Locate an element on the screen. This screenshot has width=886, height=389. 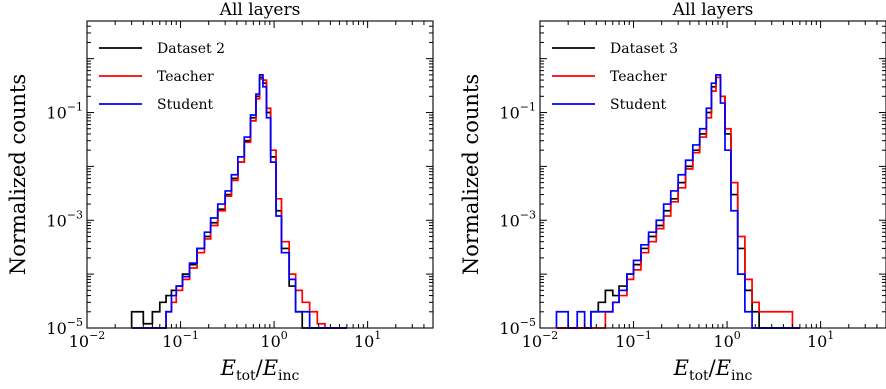
legend-label: Dataset 3 is located at coordinates (644, 49).